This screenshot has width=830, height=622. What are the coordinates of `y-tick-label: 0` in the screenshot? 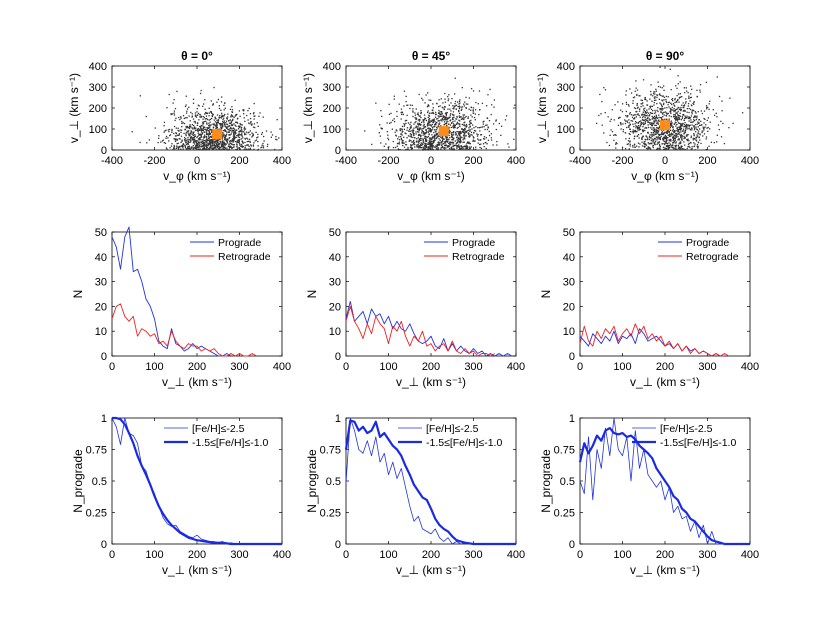 It's located at (572, 151).